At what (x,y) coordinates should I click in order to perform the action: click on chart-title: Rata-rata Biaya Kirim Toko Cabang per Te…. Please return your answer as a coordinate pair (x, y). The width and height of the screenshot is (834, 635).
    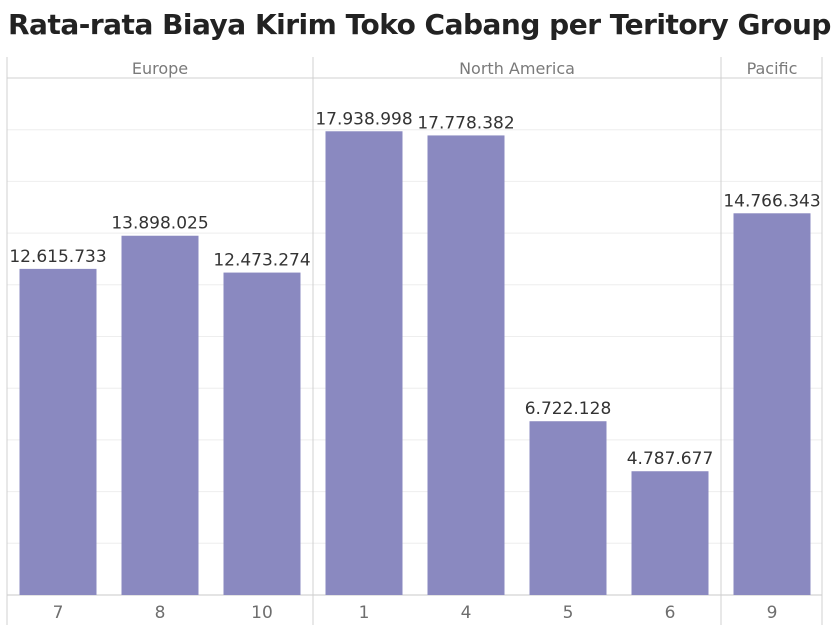
    Looking at the image, I should click on (419, 24).